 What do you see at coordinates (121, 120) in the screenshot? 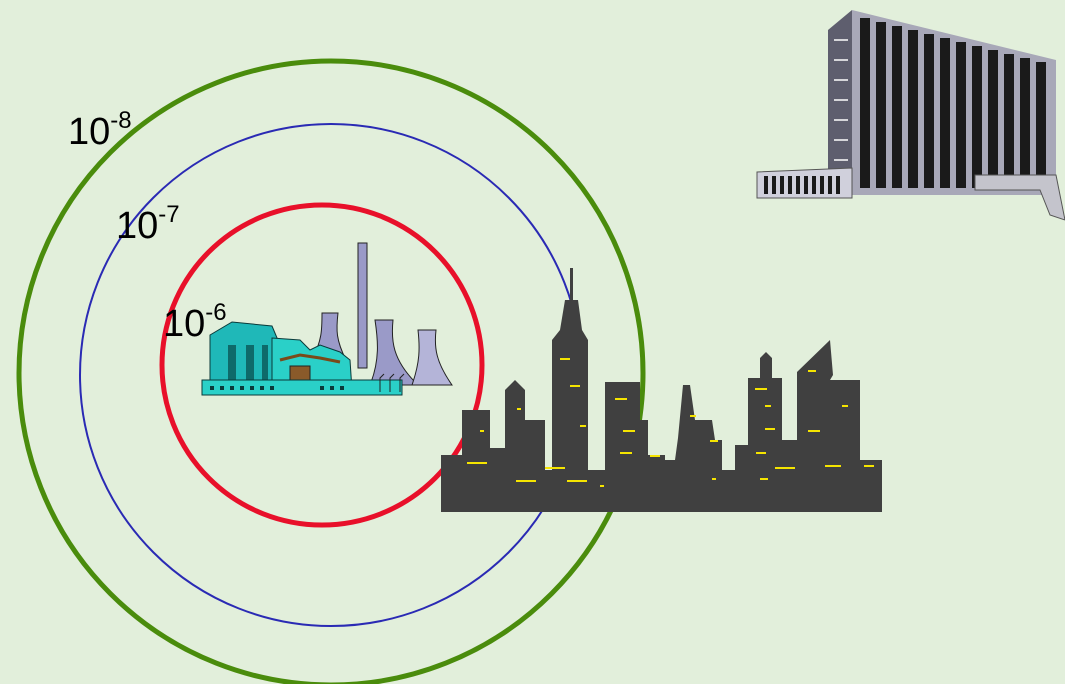
I see `label-outer-exponent: -8` at bounding box center [121, 120].